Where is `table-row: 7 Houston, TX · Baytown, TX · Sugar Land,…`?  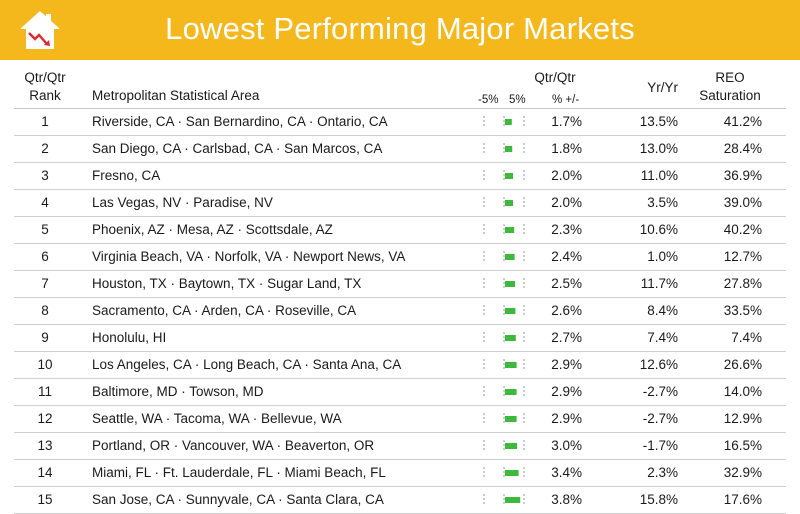 table-row: 7 Houston, TX · Baytown, TX · Sugar Land,… is located at coordinates (400, 284).